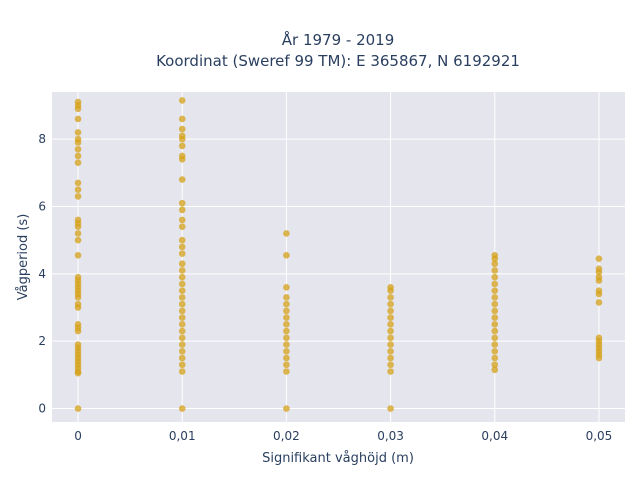 The height and width of the screenshot is (480, 640). Describe the element at coordinates (42, 139) in the screenshot. I see `y-tick-label: 8` at that location.